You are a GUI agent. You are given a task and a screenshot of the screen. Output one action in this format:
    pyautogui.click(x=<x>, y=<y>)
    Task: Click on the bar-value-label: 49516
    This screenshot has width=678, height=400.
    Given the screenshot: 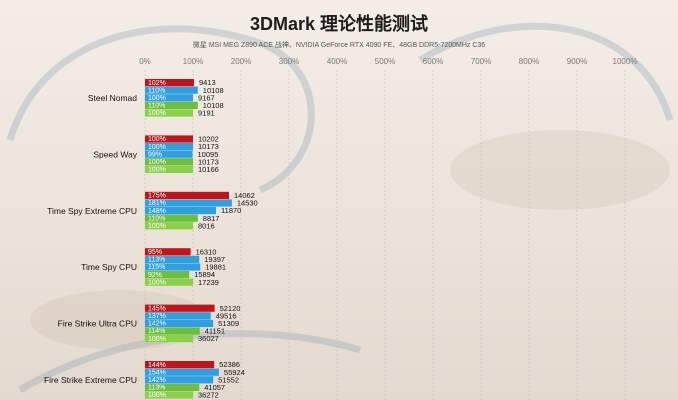 What is the action you would take?
    pyautogui.click(x=226, y=315)
    